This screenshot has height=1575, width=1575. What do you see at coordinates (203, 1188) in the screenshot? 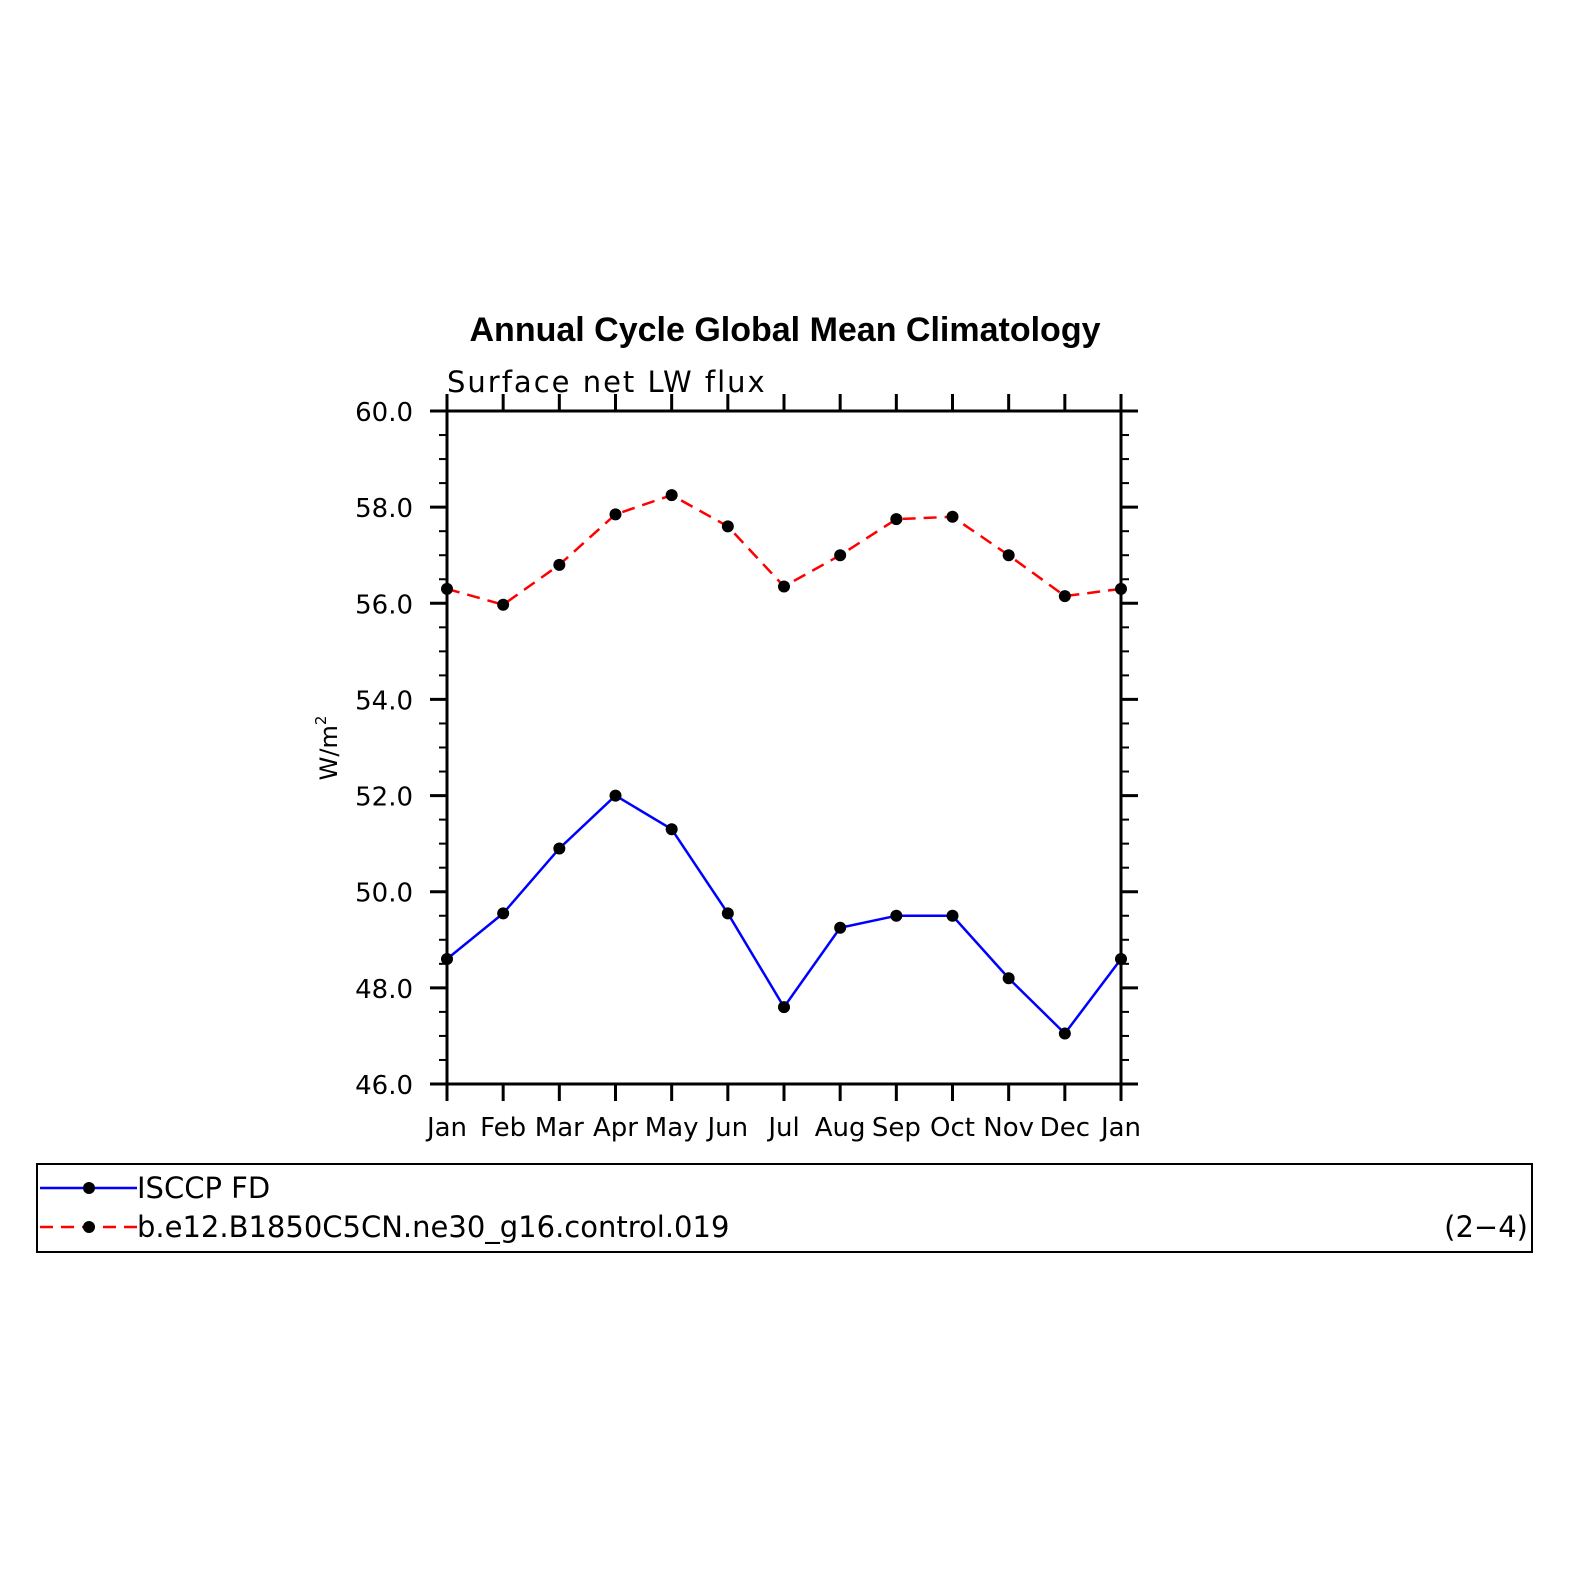
I see `legend-label-0: ISCCP FD` at bounding box center [203, 1188].